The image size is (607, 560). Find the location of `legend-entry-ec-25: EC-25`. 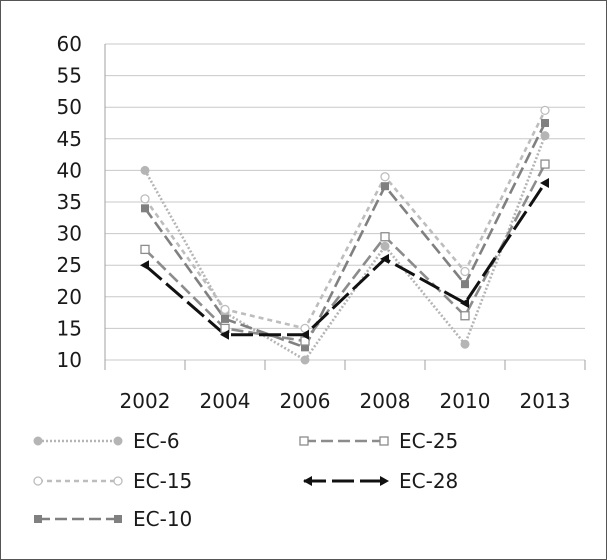

legend-entry-ec-25: EC-25 is located at coordinates (378, 441).